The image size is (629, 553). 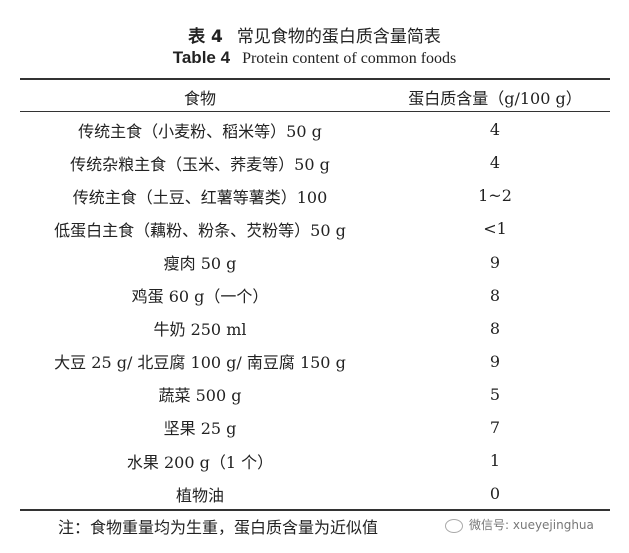 I want to click on table-row: 瘦肉 50 g 9, so click(x=315, y=261).